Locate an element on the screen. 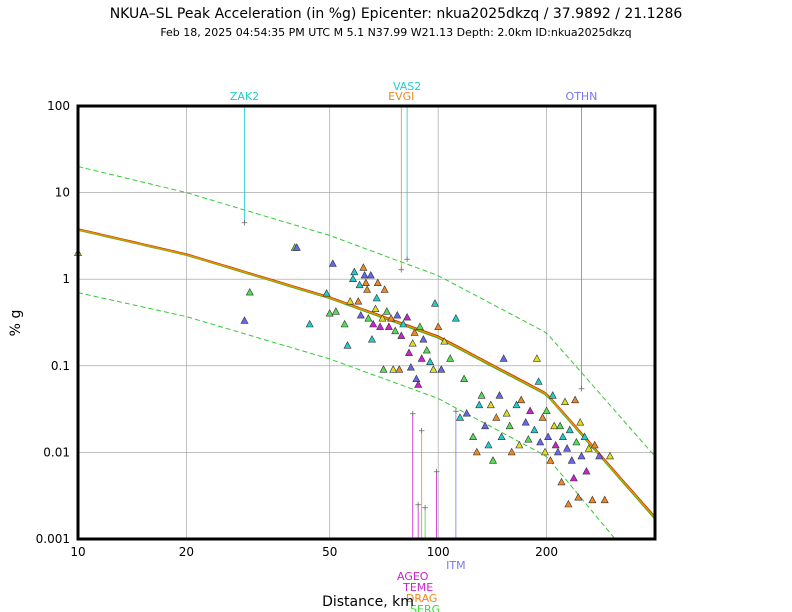 This screenshot has height=612, width=792. station-label: EVGI is located at coordinates (401, 96).